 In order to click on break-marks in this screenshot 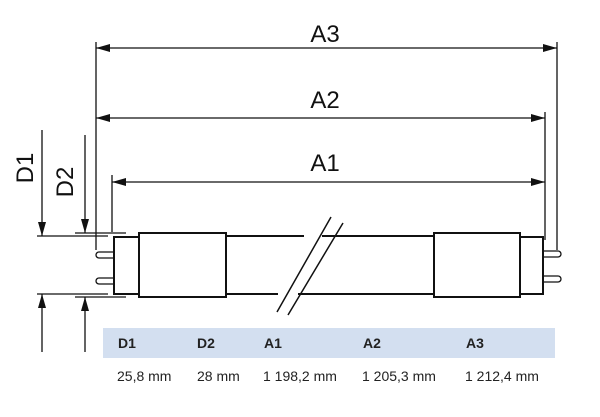, I will do `click(310, 266)`.